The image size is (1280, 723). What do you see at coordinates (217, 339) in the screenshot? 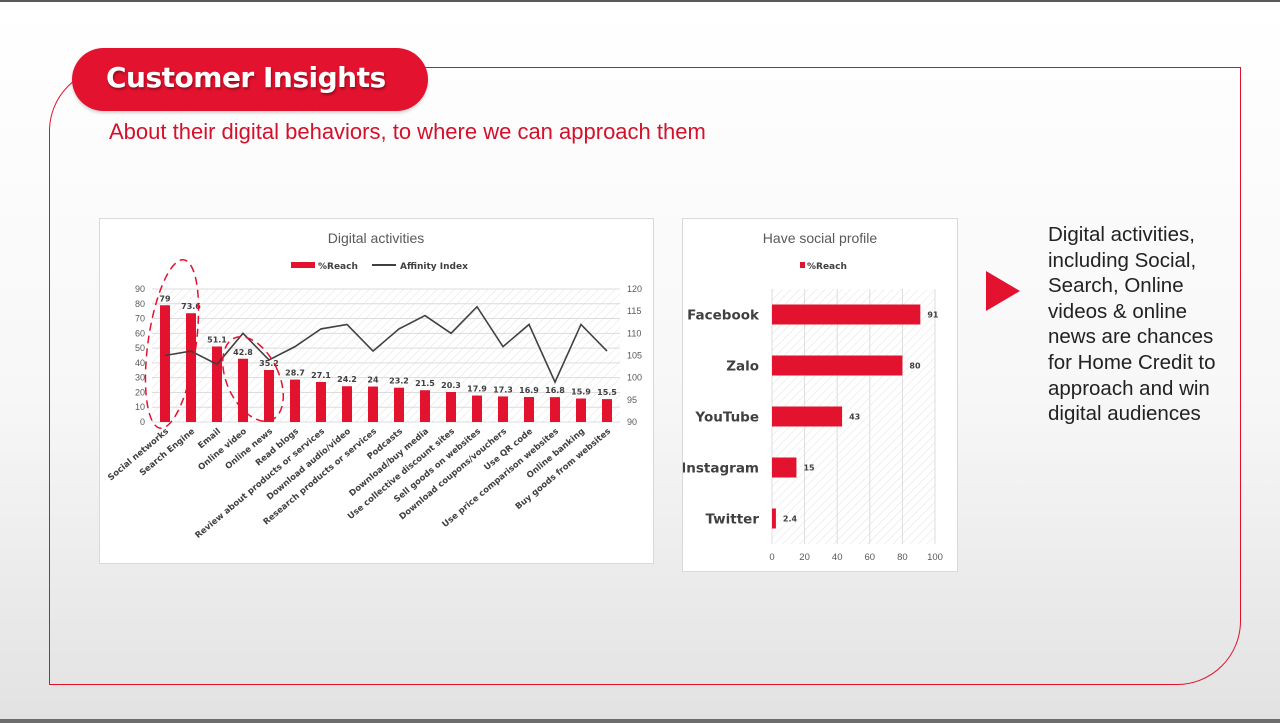
I see `bar-value-label: 51.1` at bounding box center [217, 339].